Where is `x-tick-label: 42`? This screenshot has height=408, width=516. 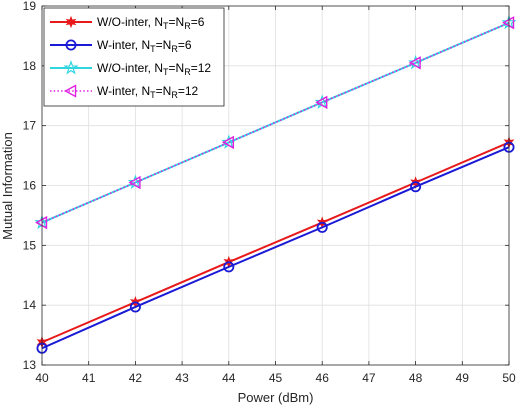
x-tick-label: 42 is located at coordinates (136, 378).